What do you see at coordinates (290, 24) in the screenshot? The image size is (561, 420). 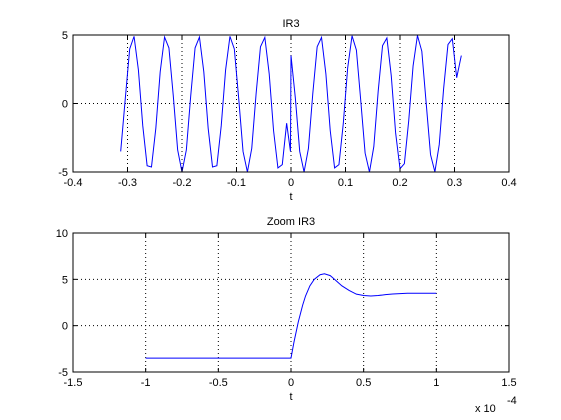 I see `chart-title: IR3` at bounding box center [290, 24].